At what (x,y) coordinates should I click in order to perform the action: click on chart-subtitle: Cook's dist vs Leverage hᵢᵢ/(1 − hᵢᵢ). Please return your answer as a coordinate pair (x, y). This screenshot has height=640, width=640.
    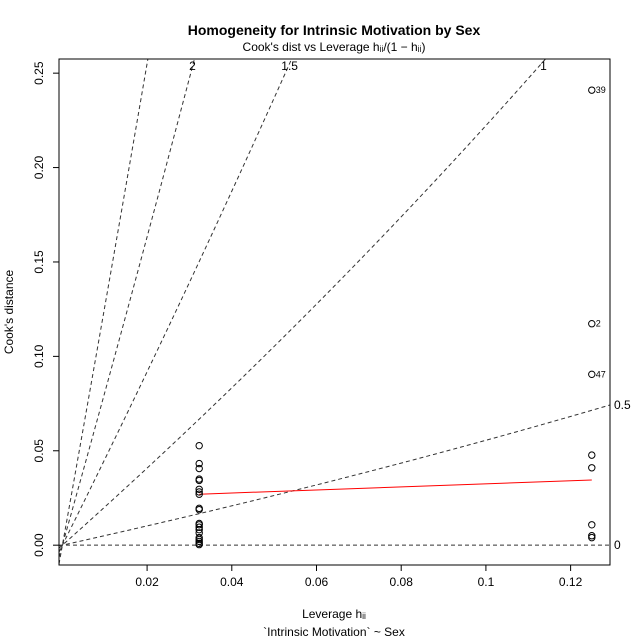
    Looking at the image, I should click on (334, 47).